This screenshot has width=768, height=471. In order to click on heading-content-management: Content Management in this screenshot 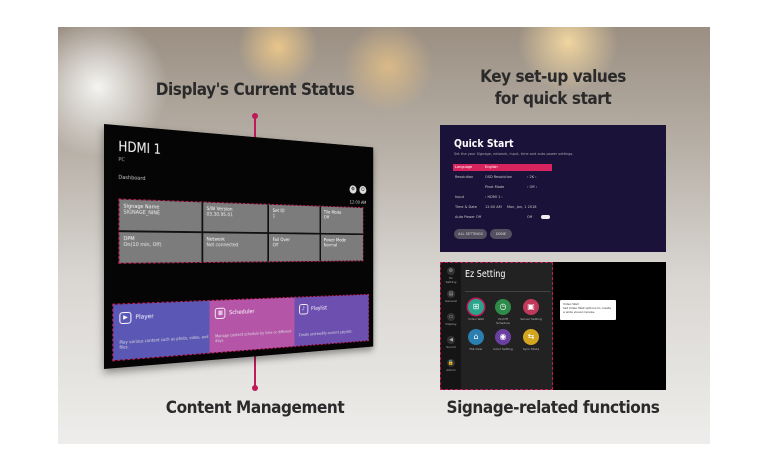, I will do `click(255, 408)`.